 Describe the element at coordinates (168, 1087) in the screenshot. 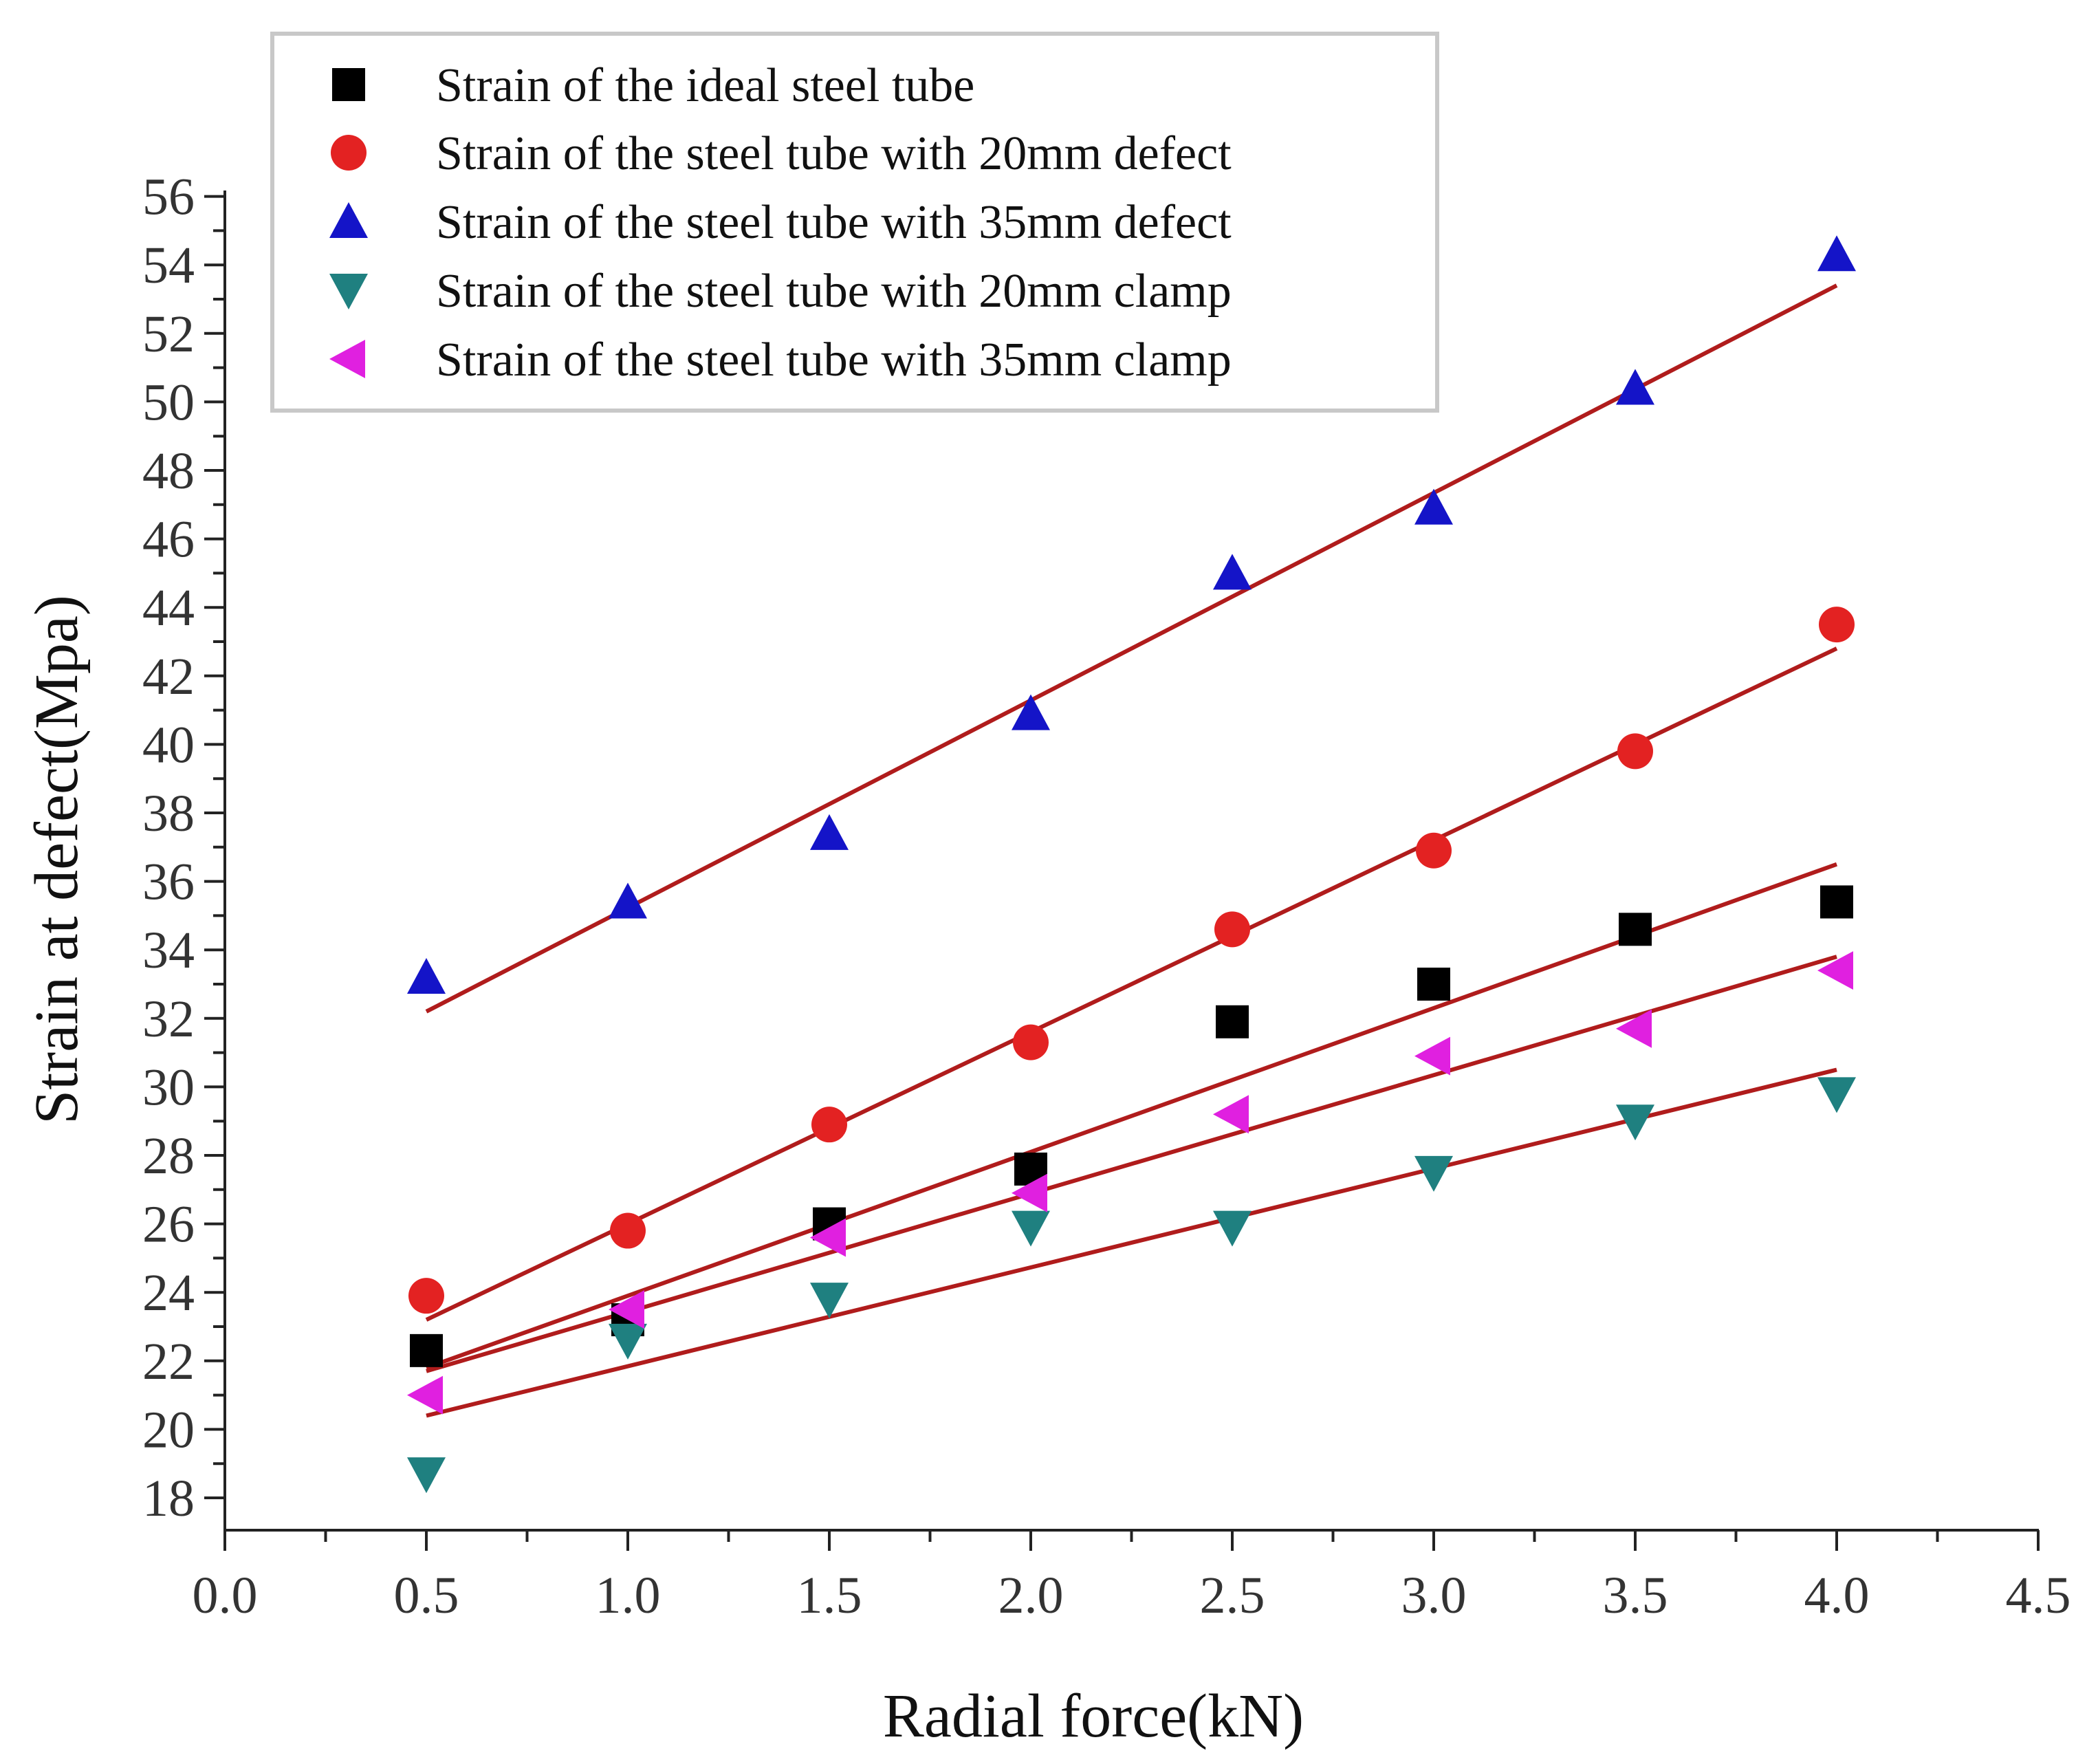

I see `y-tick-label: 30` at that location.